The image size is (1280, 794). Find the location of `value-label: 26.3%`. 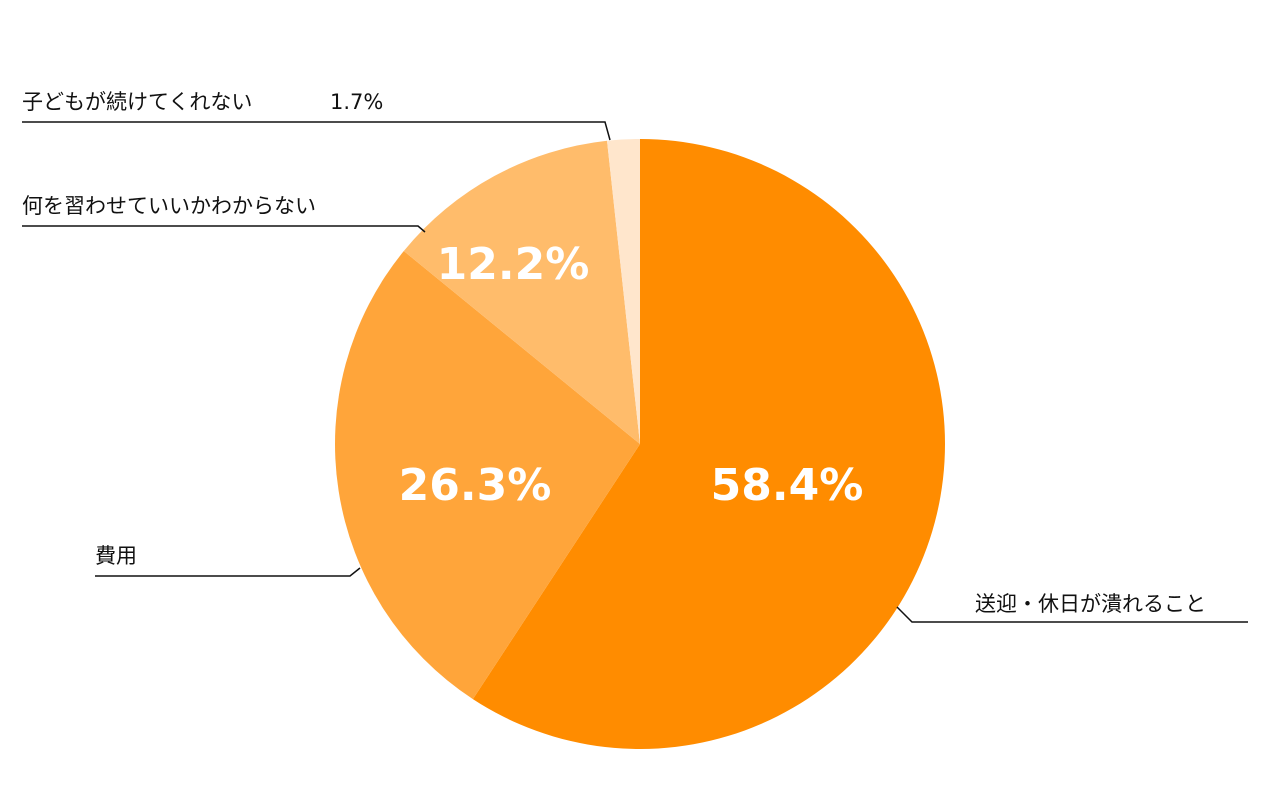

value-label: 26.3% is located at coordinates (475, 485).